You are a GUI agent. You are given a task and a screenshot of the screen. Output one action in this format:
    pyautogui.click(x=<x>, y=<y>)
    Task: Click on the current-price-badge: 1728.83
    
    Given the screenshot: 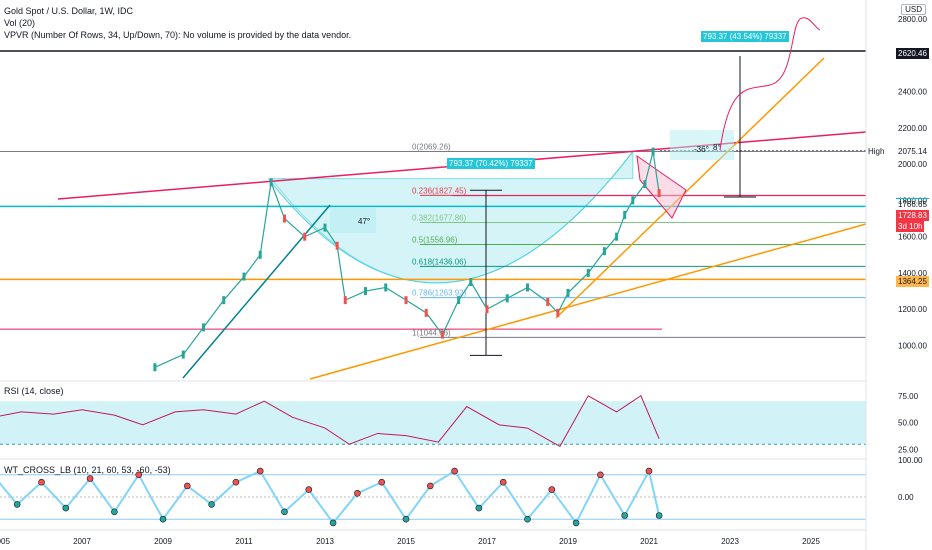 What is the action you would take?
    pyautogui.click(x=912, y=215)
    